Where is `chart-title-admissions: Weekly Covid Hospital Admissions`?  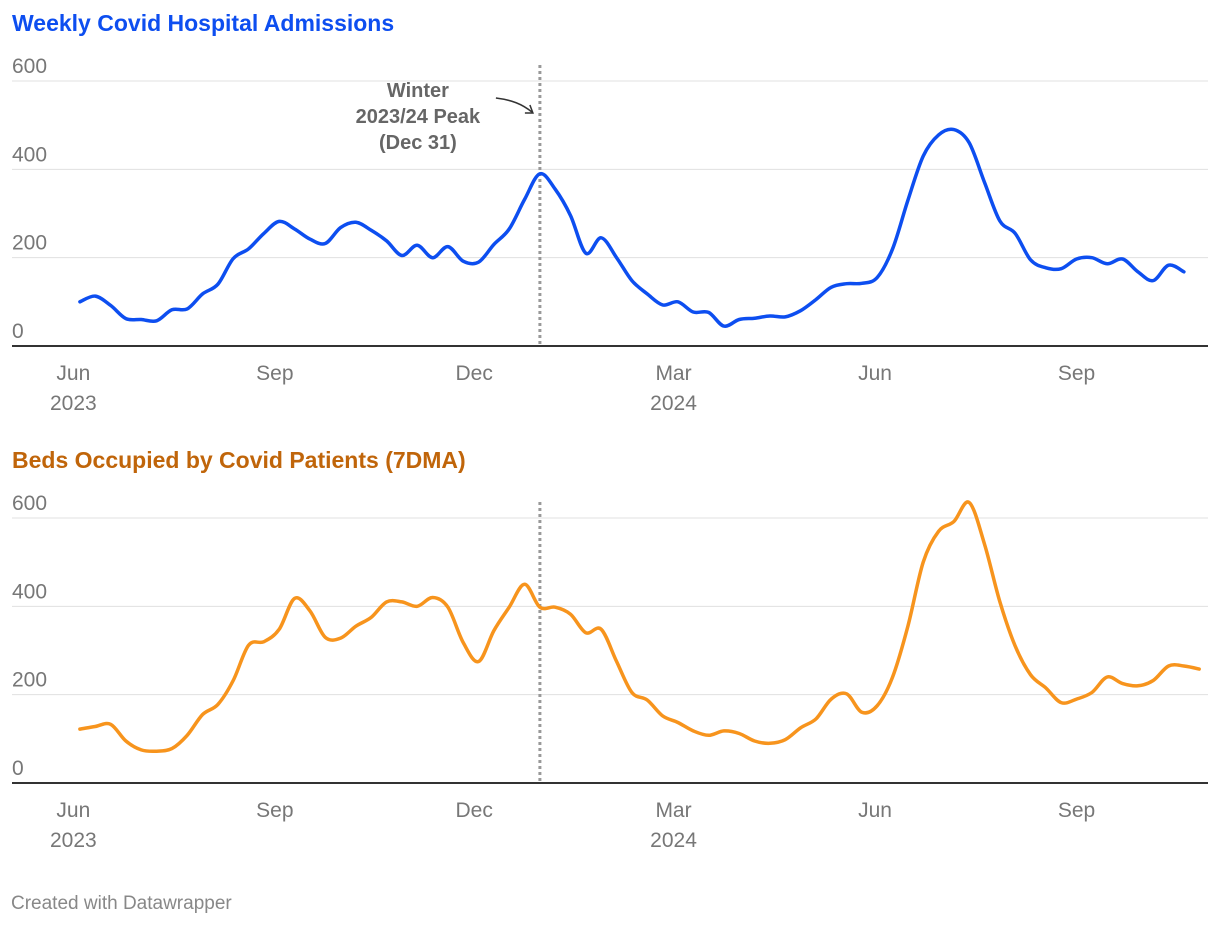
chart-title-admissions: Weekly Covid Hospital Admissions is located at coordinates (203, 23).